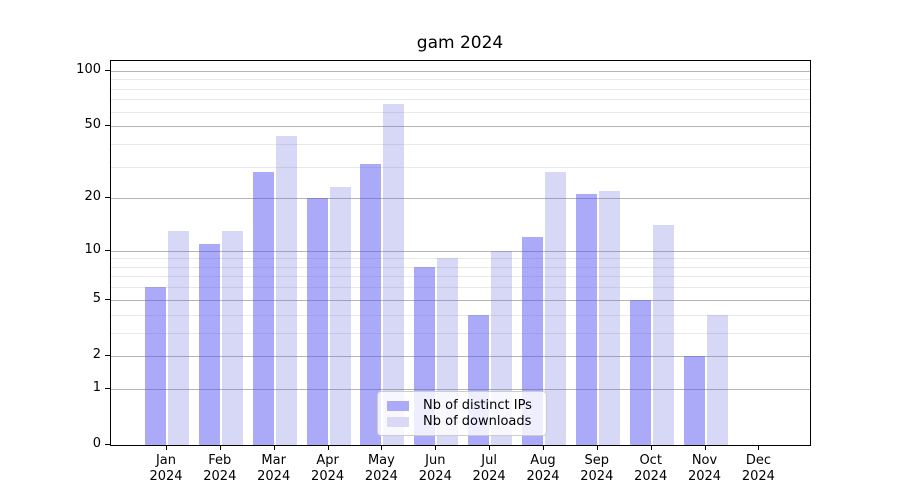 Image resolution: width=900 pixels, height=500 pixels. Describe the element at coordinates (663, 335) in the screenshot. I see `bar-oct-downloads` at that location.